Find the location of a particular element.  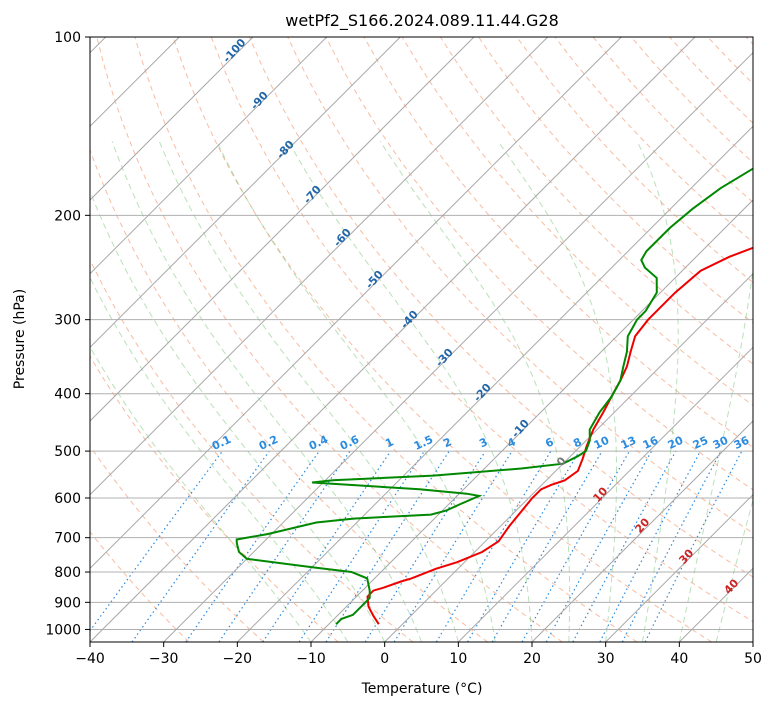

y-tick-label: 800 is located at coordinates (67, 573).